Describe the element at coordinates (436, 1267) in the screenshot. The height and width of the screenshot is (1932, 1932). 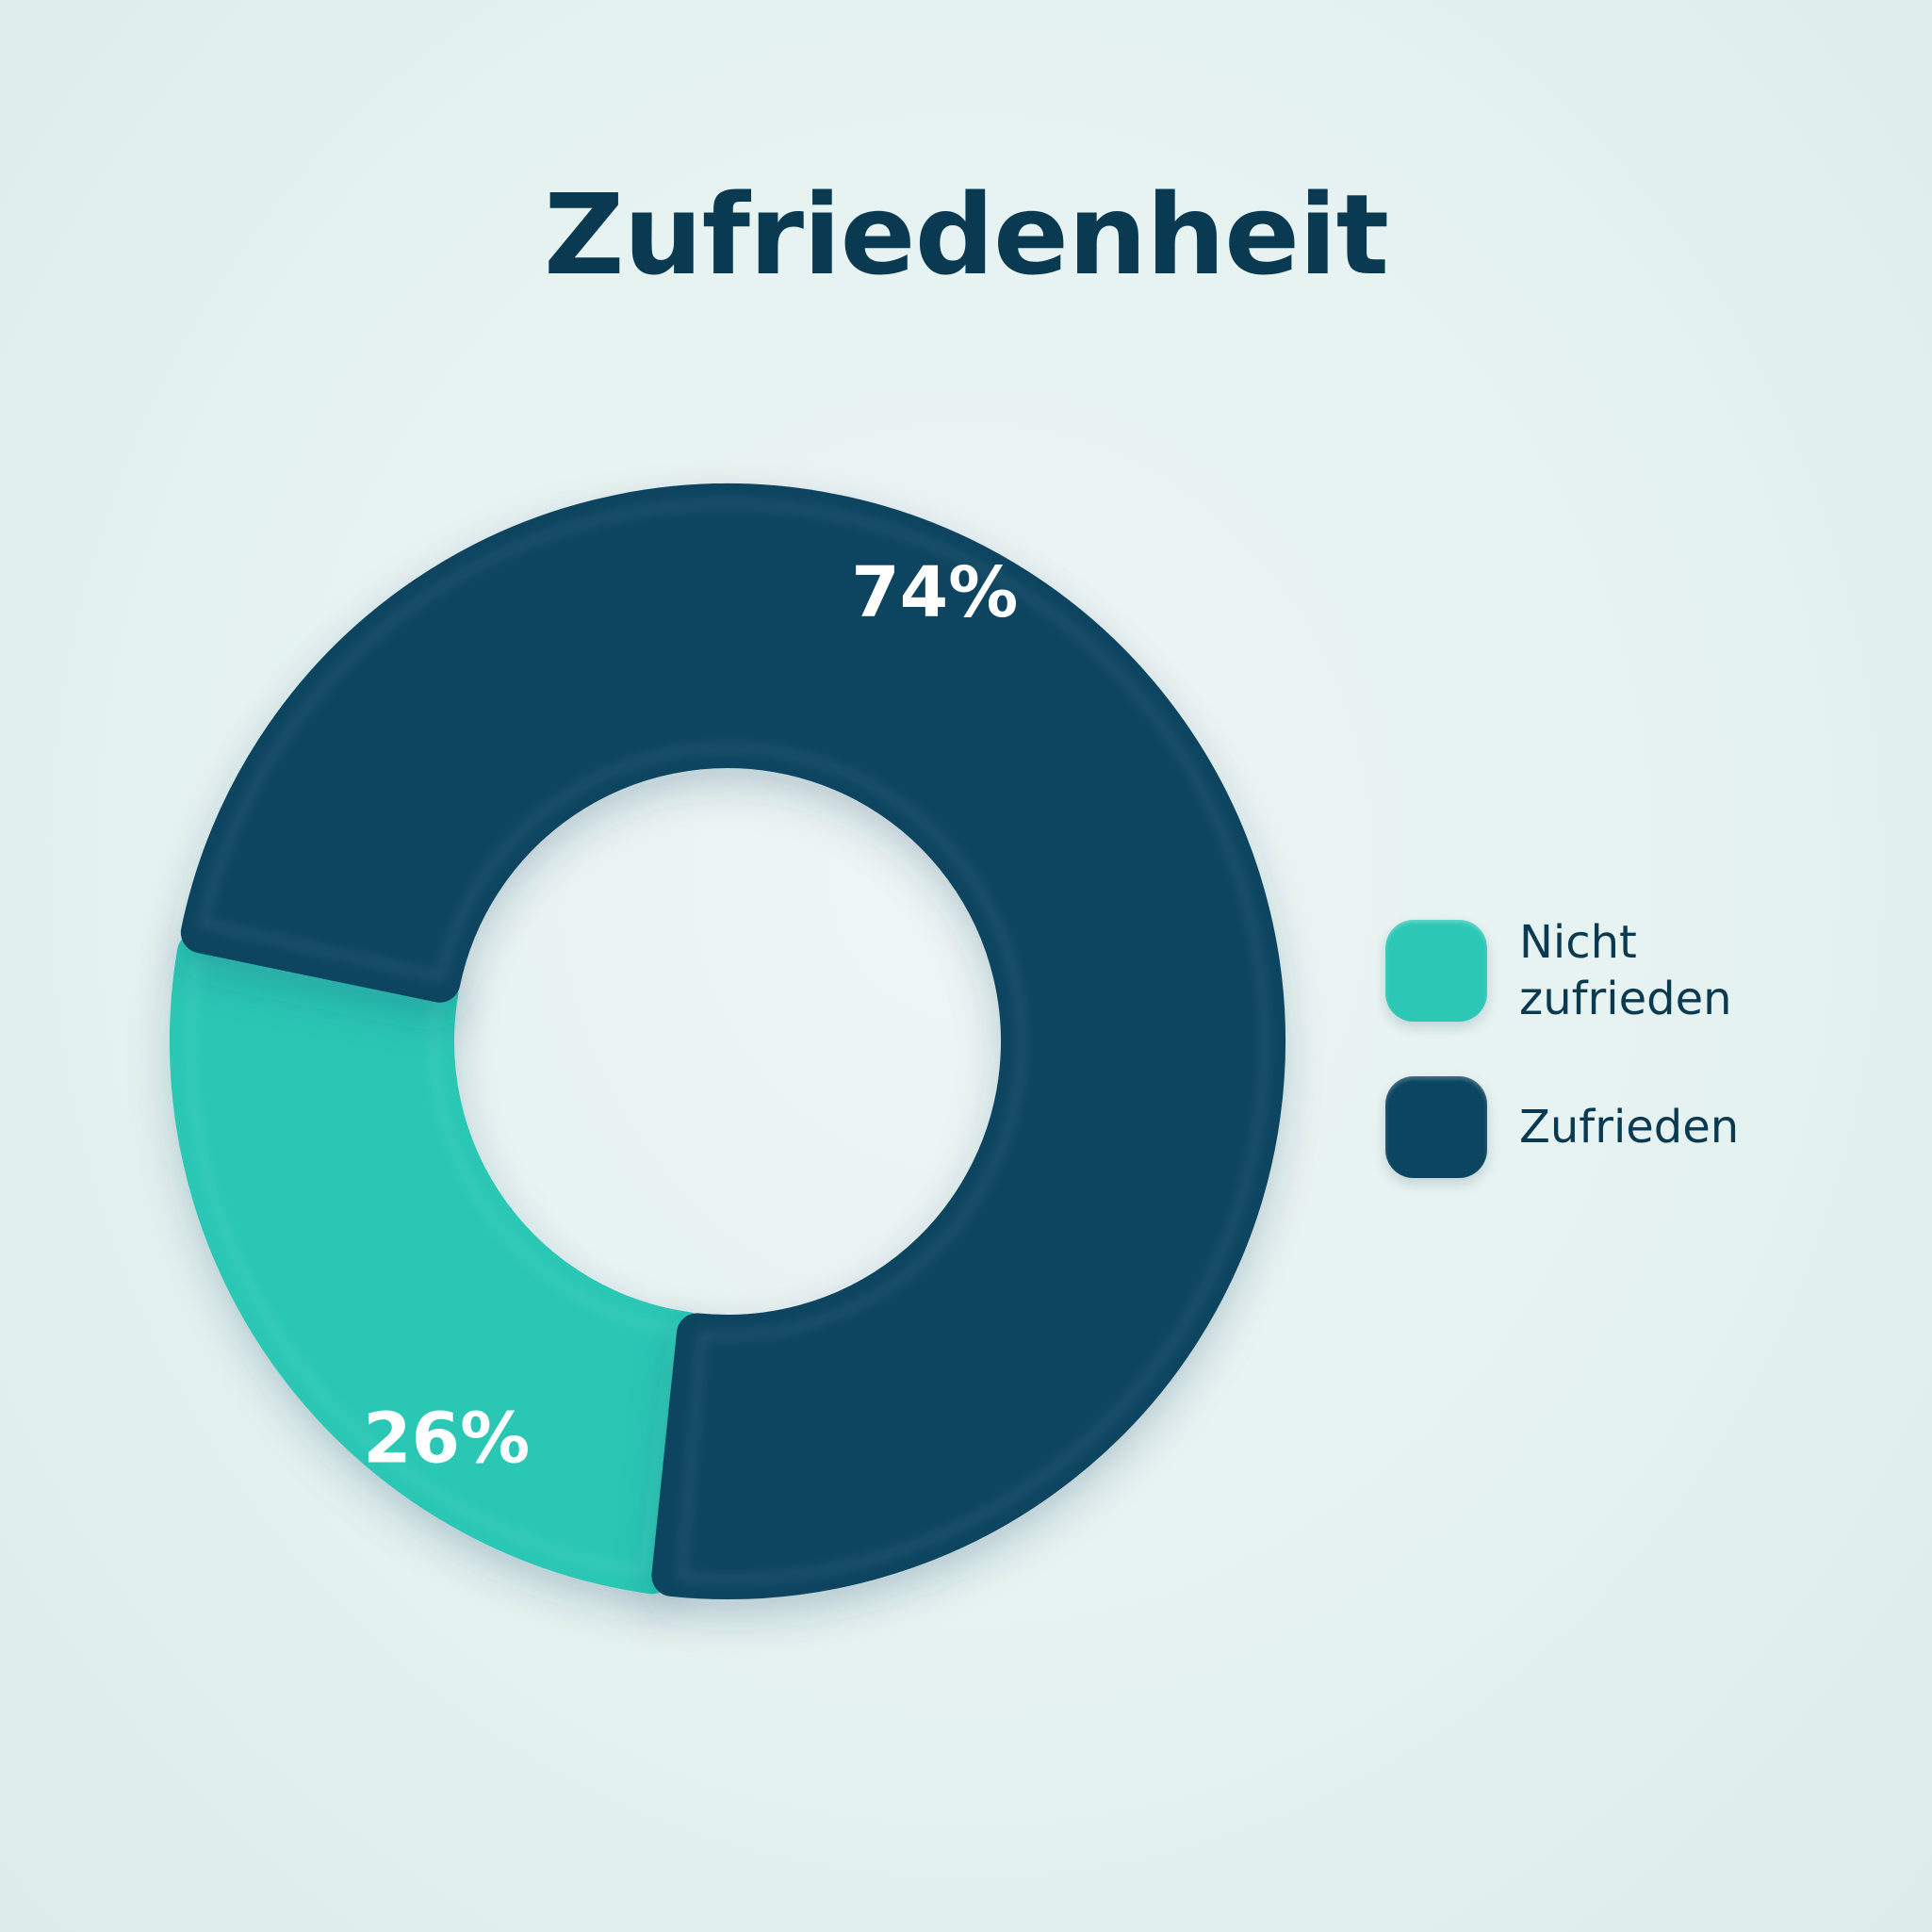
I see `slice-highlight-nicht-zufrieden` at that location.